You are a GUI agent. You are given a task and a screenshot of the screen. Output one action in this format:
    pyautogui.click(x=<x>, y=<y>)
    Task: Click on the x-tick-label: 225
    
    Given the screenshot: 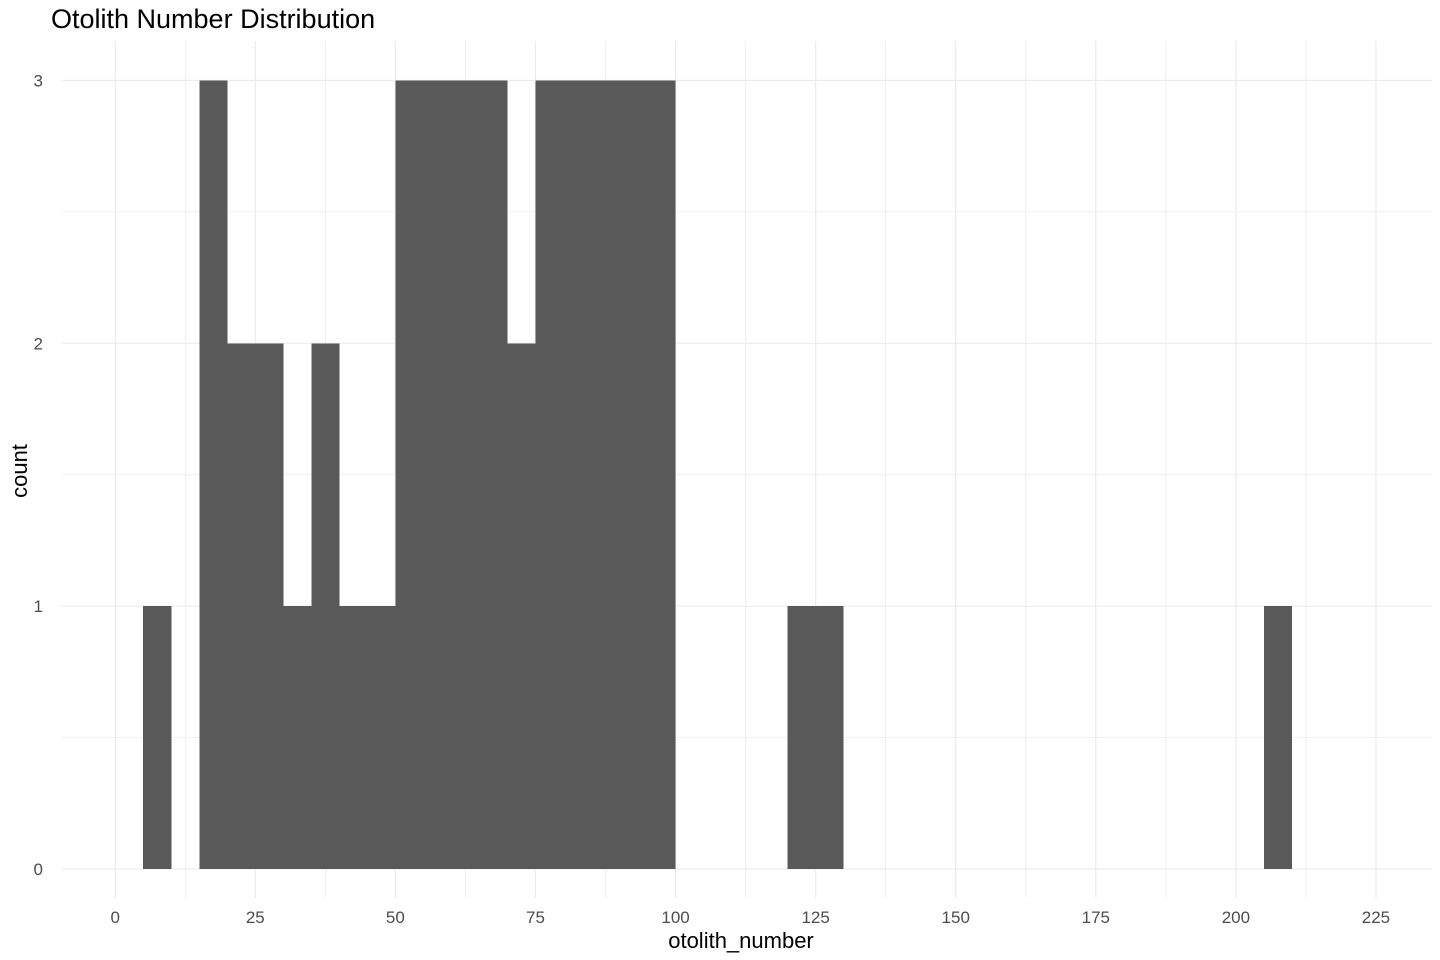 What is the action you would take?
    pyautogui.click(x=1376, y=917)
    